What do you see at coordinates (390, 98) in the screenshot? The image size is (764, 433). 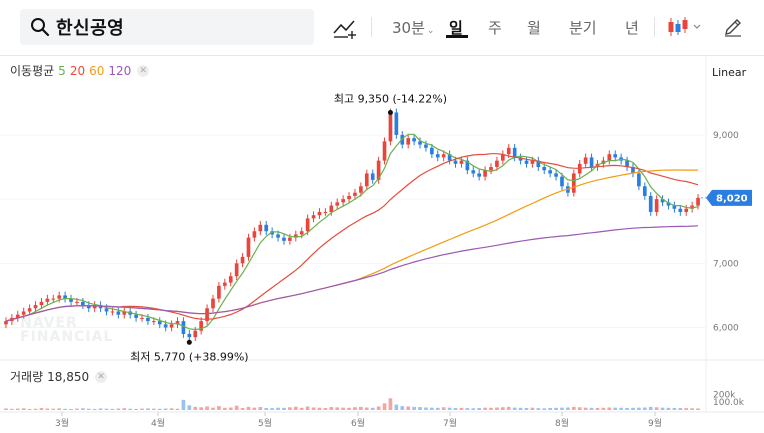 I see `high-annotation-label: 최고 9,350 (-14.22%)` at bounding box center [390, 98].